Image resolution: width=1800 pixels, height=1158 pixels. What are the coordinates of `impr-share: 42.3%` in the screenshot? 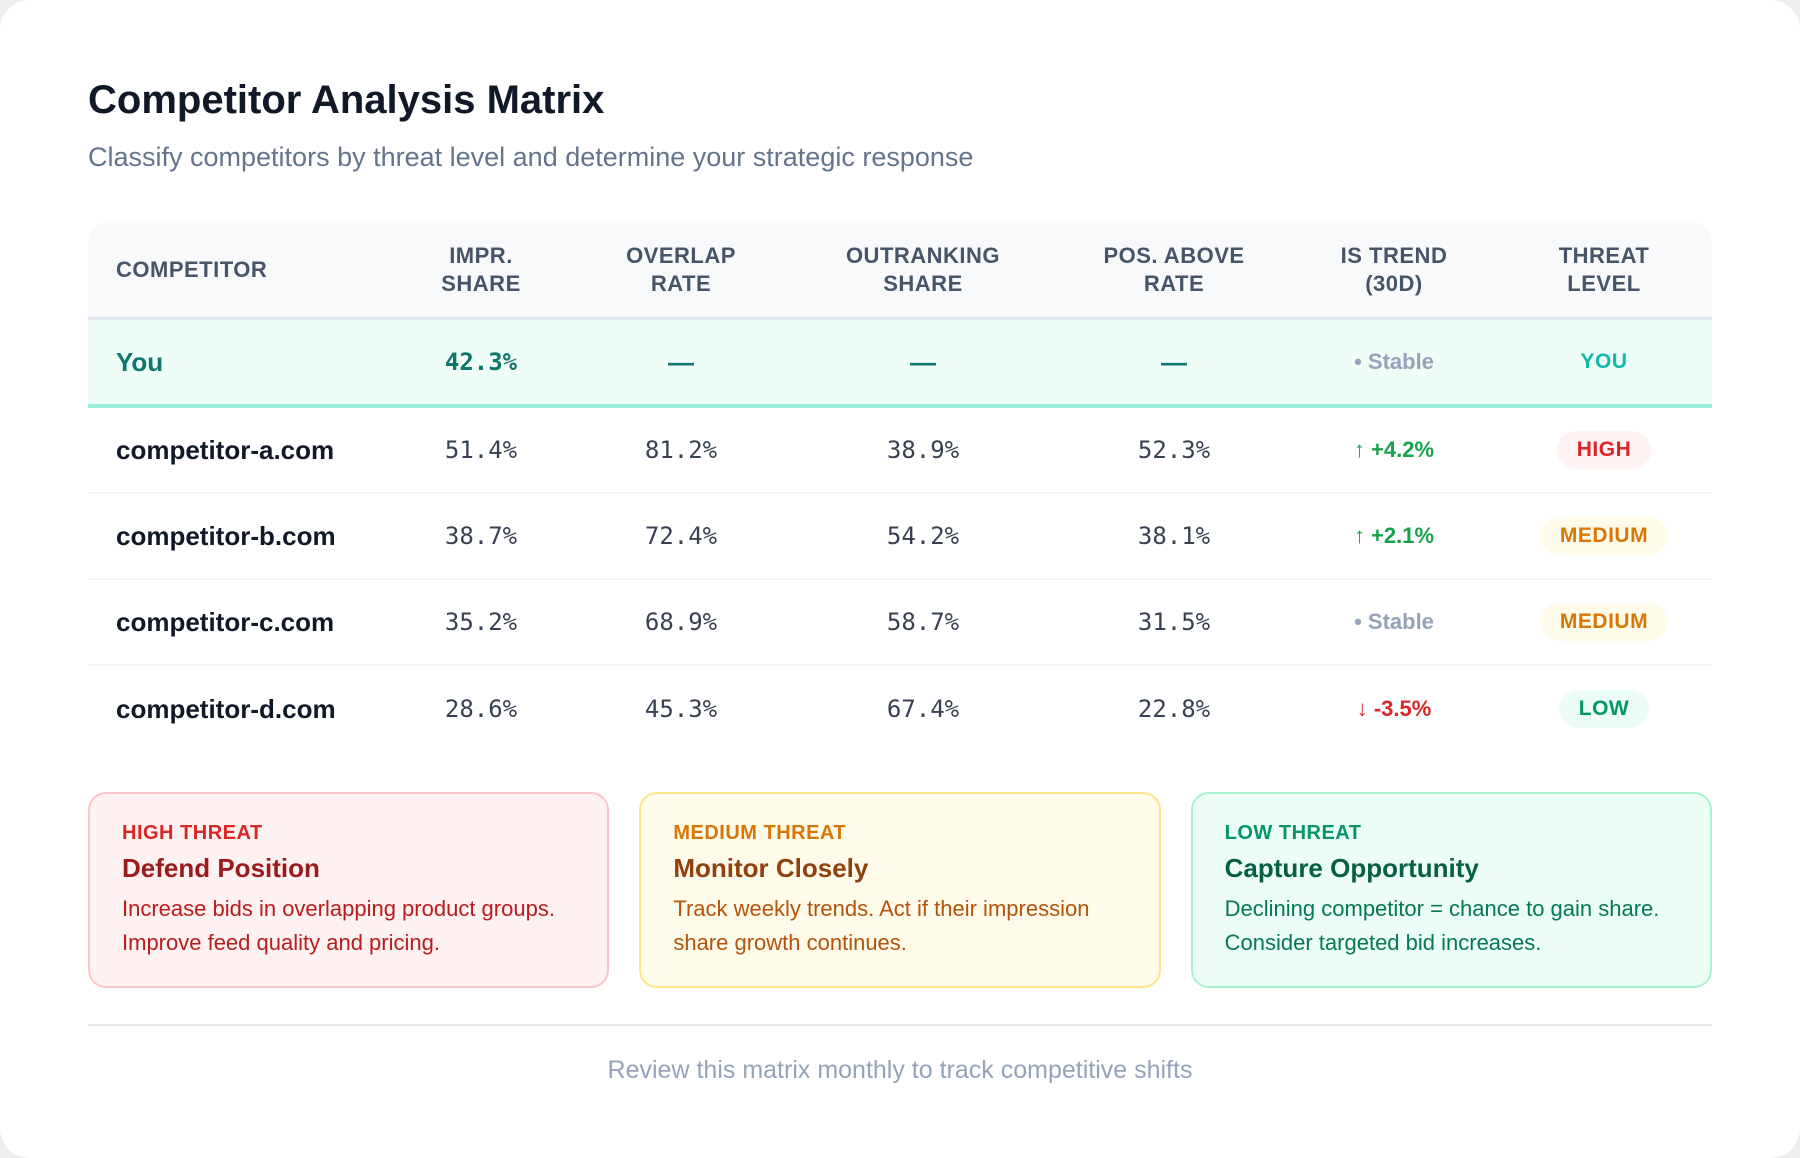 It's located at (481, 362).